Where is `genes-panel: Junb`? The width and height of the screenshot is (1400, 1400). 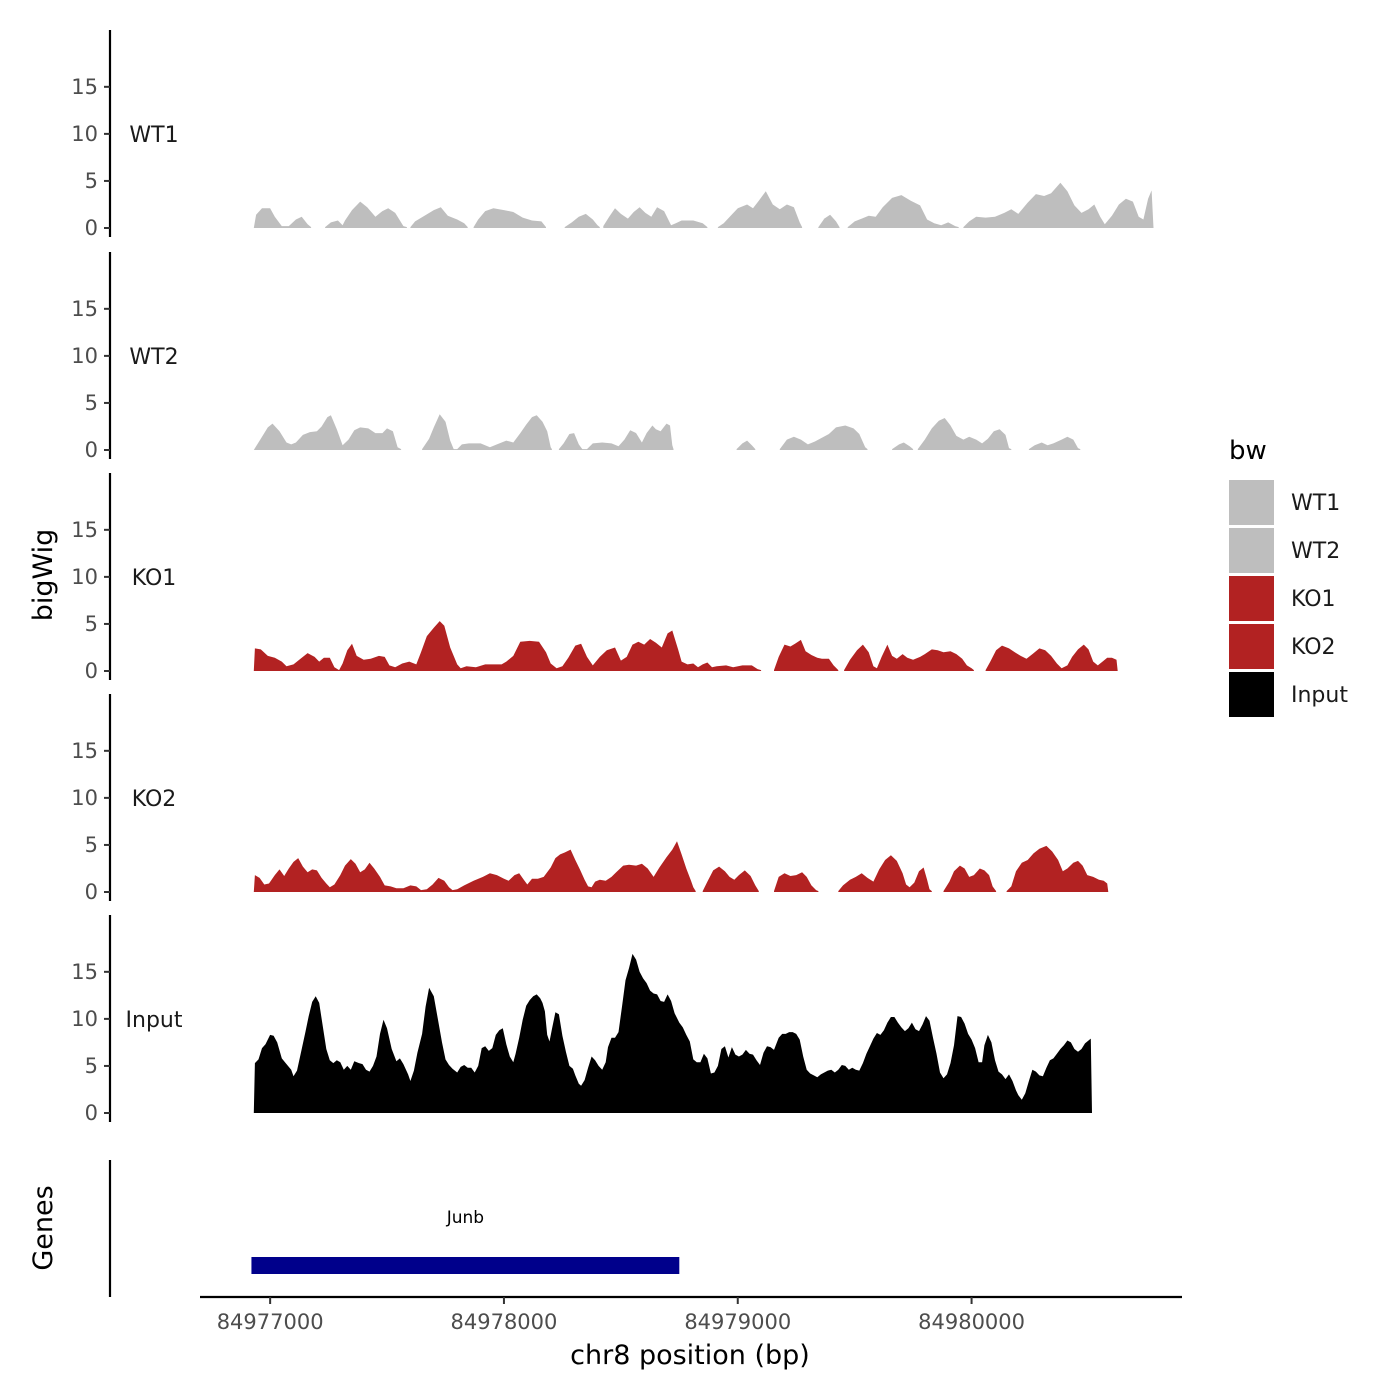 genes-panel: Junb is located at coordinates (394, 1228).